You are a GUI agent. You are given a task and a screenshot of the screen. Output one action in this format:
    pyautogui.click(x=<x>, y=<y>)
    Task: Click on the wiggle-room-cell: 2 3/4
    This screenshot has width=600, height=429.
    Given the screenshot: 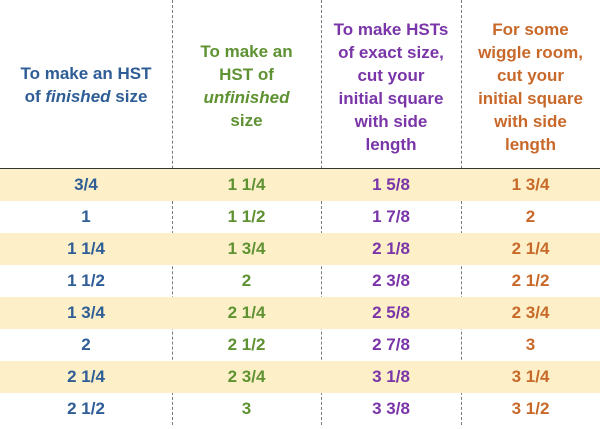 What is the action you would take?
    pyautogui.click(x=530, y=312)
    